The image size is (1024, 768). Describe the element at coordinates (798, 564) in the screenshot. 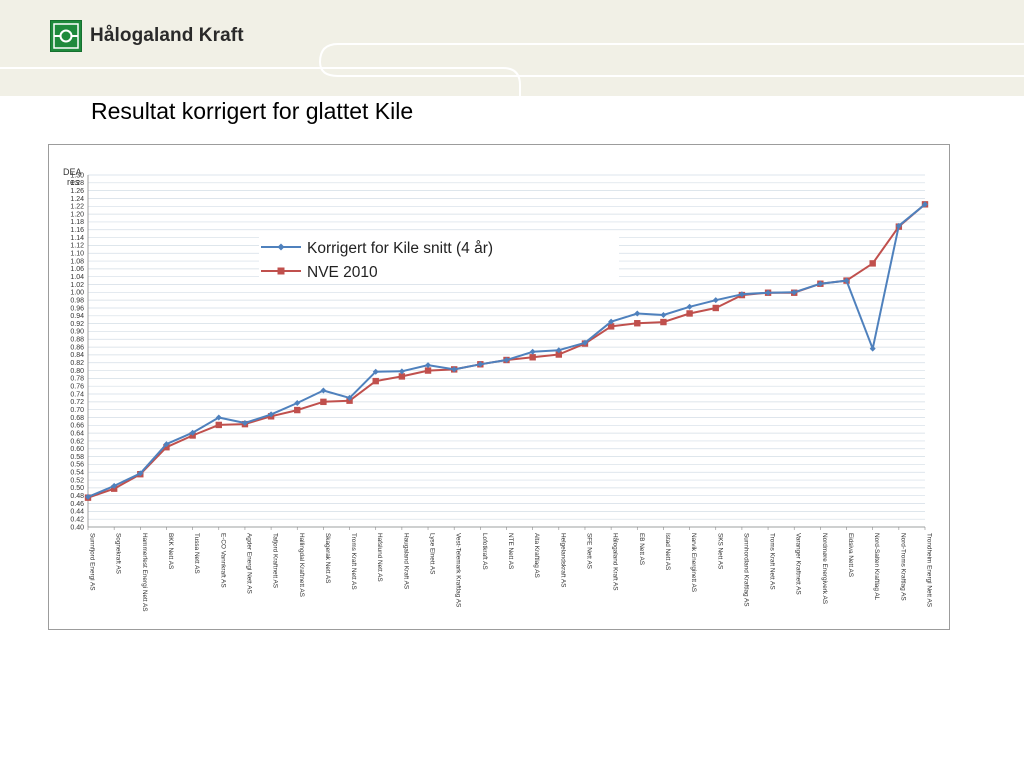

I see `x-tick-label: Varanger Kraftnett AS` at that location.